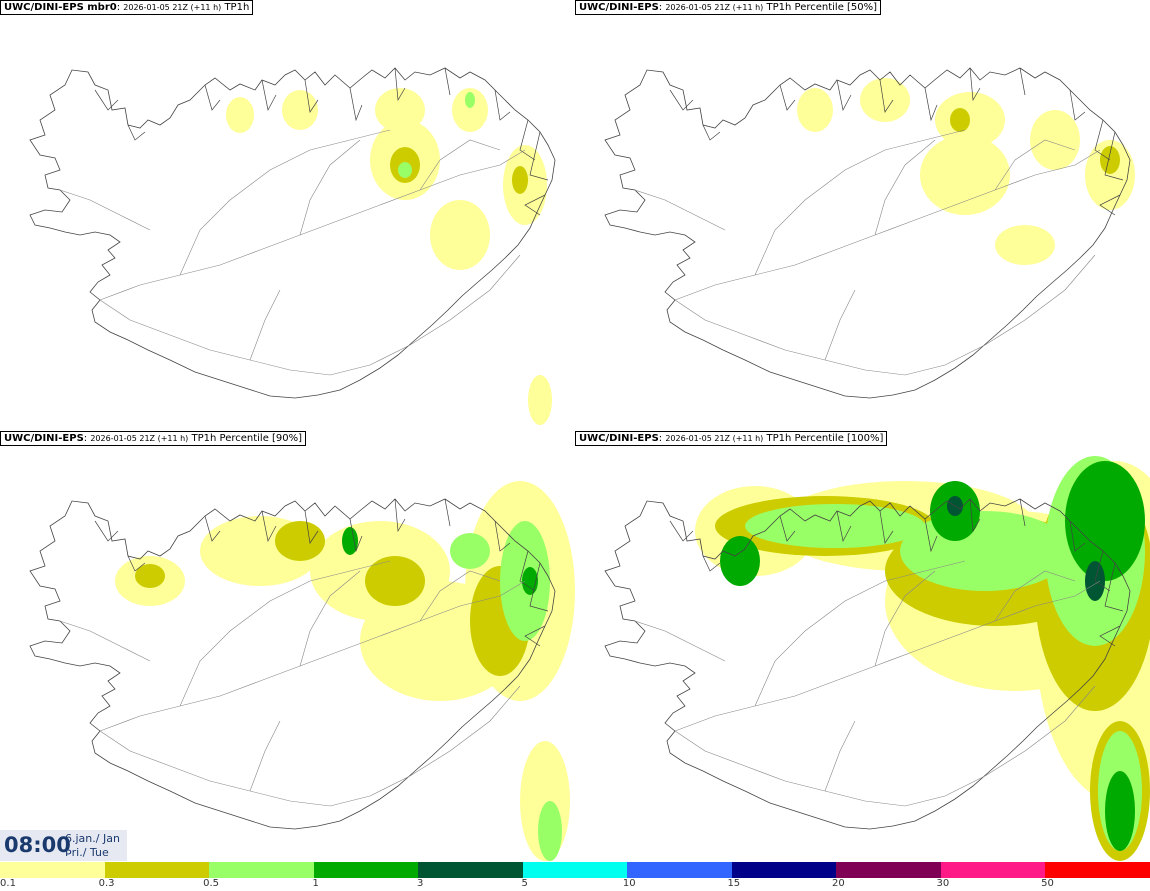  Describe the element at coordinates (524, 883) in the screenshot. I see `legend-label: 5` at that location.